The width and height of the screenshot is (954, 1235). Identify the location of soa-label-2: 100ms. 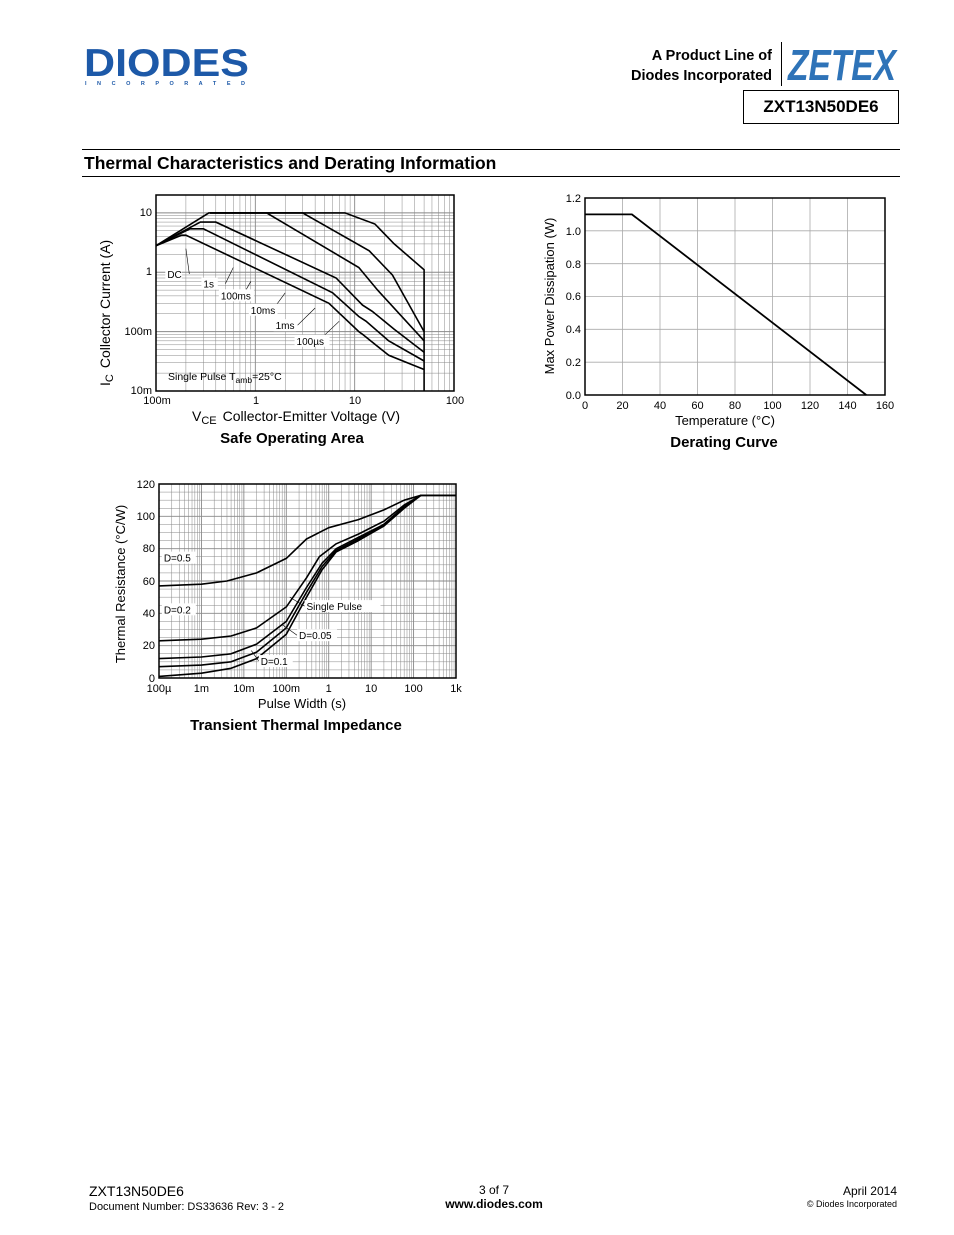
(236, 296).